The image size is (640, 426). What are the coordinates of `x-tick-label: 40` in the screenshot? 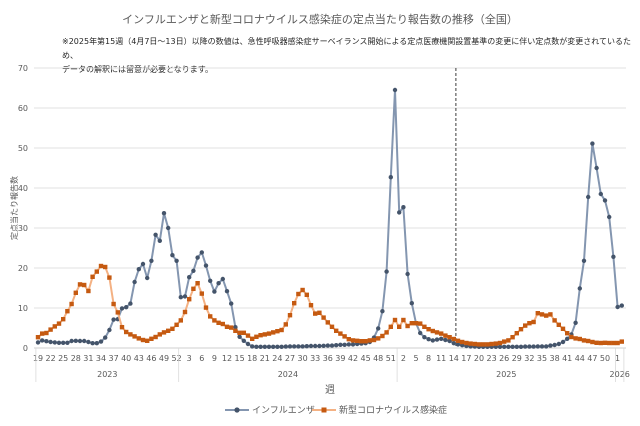 It's located at (126, 358).